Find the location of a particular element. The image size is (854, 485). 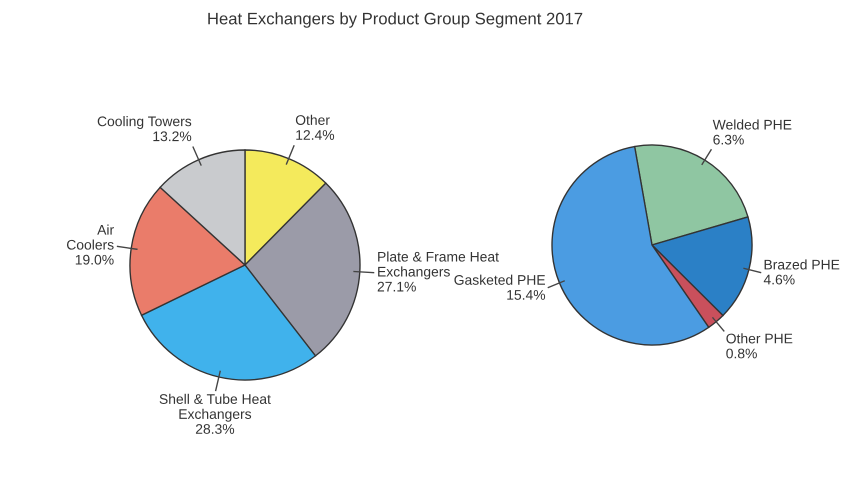

chart-title: Heat Exchangers by Product Group Segment 2017 is located at coordinates (395, 20).